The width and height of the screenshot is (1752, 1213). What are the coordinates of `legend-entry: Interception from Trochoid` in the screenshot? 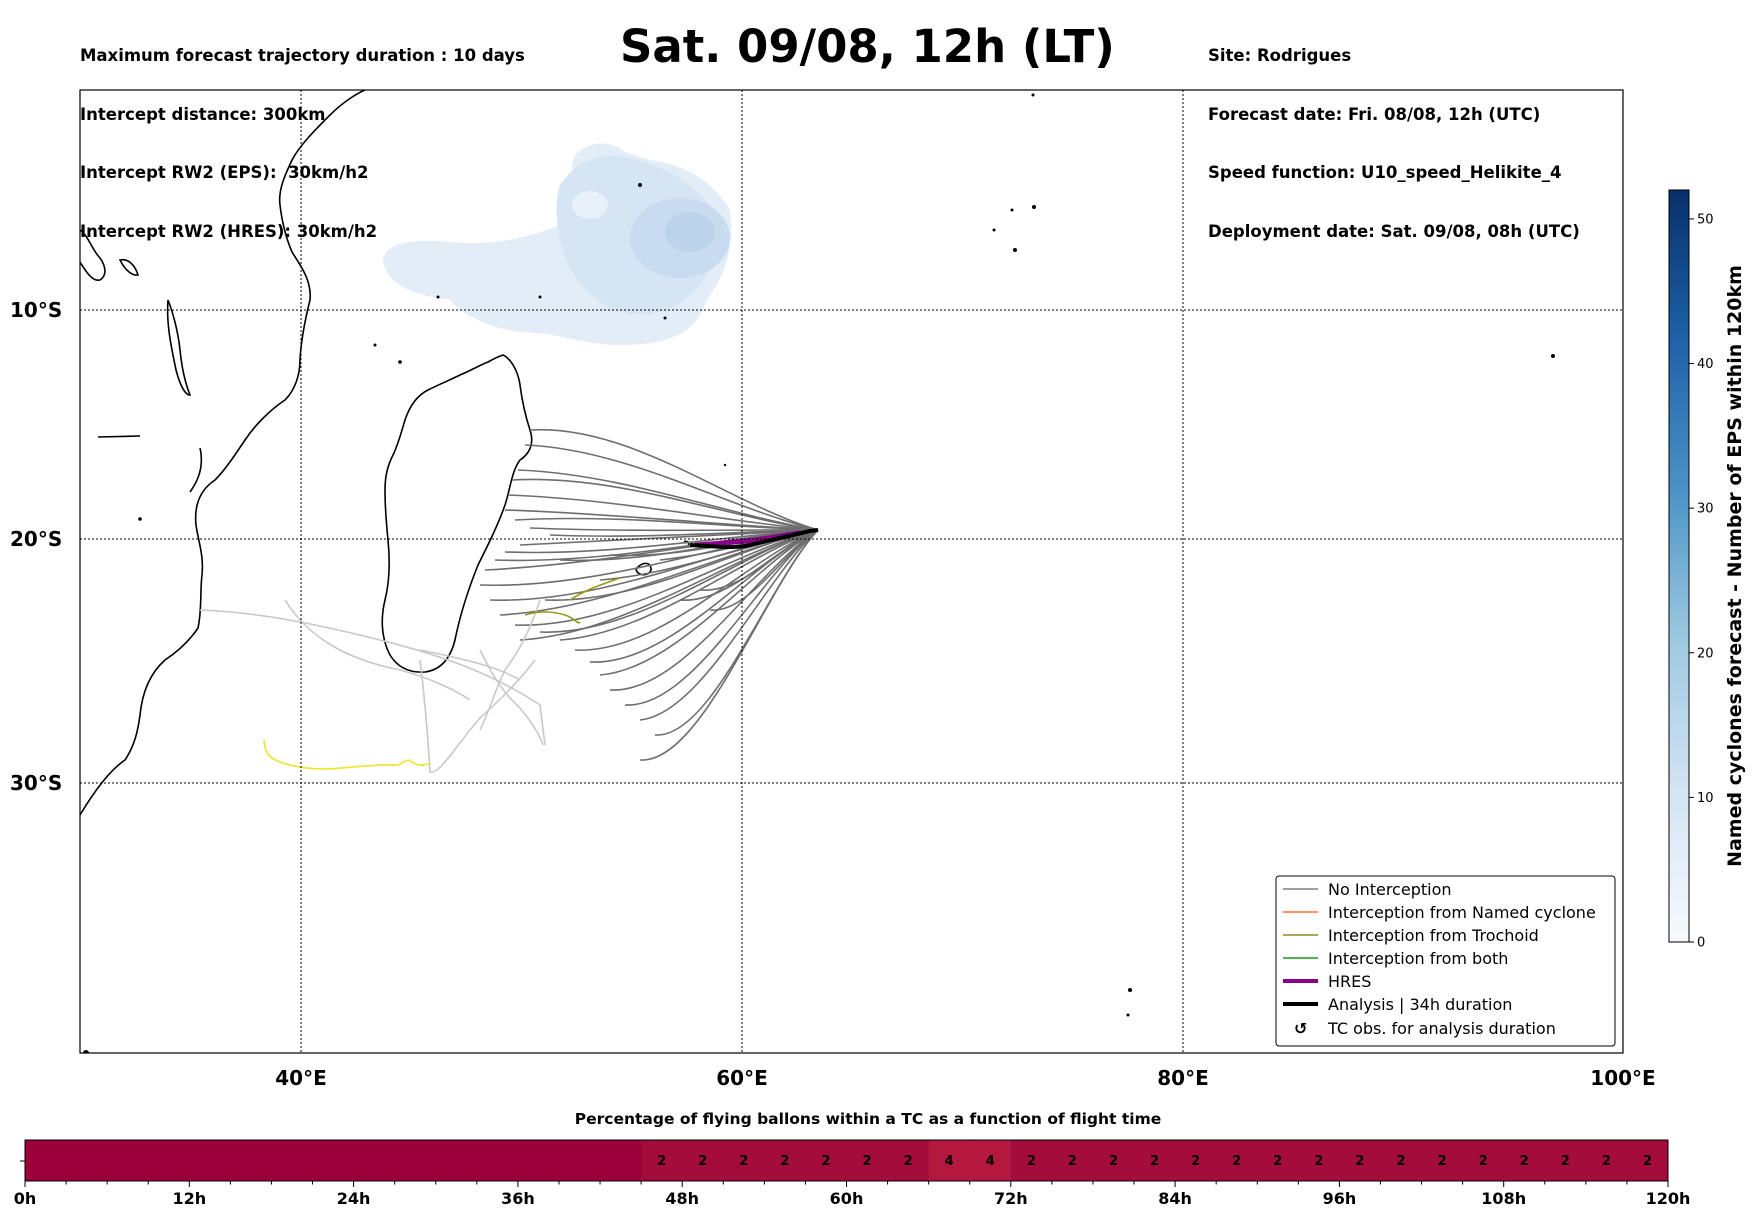 It's located at (1411, 935).